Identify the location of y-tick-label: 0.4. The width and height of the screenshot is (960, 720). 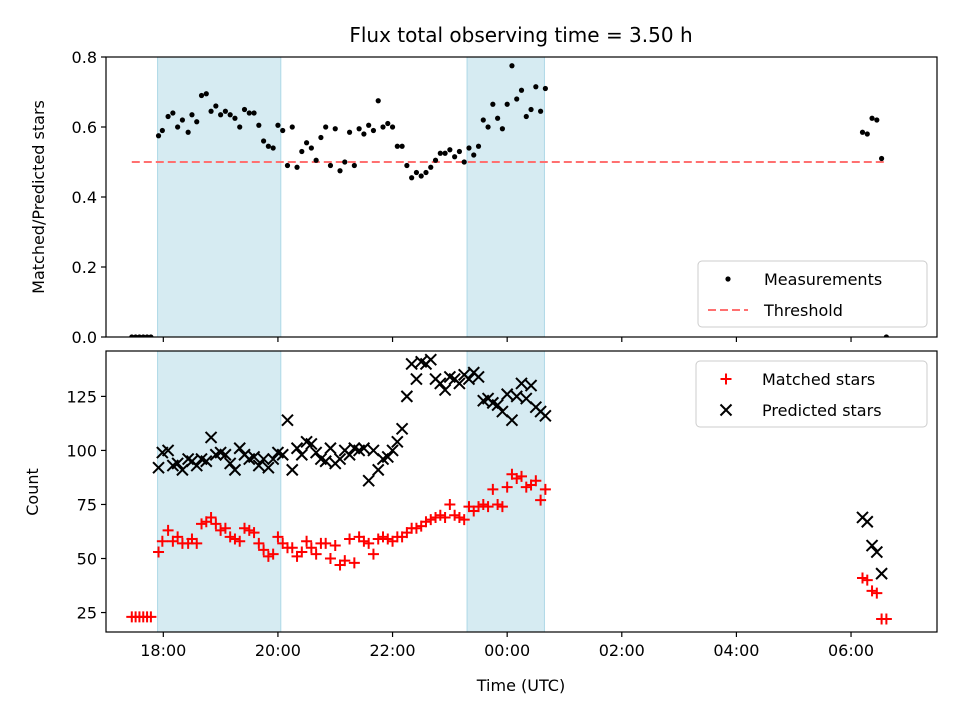
(84, 197).